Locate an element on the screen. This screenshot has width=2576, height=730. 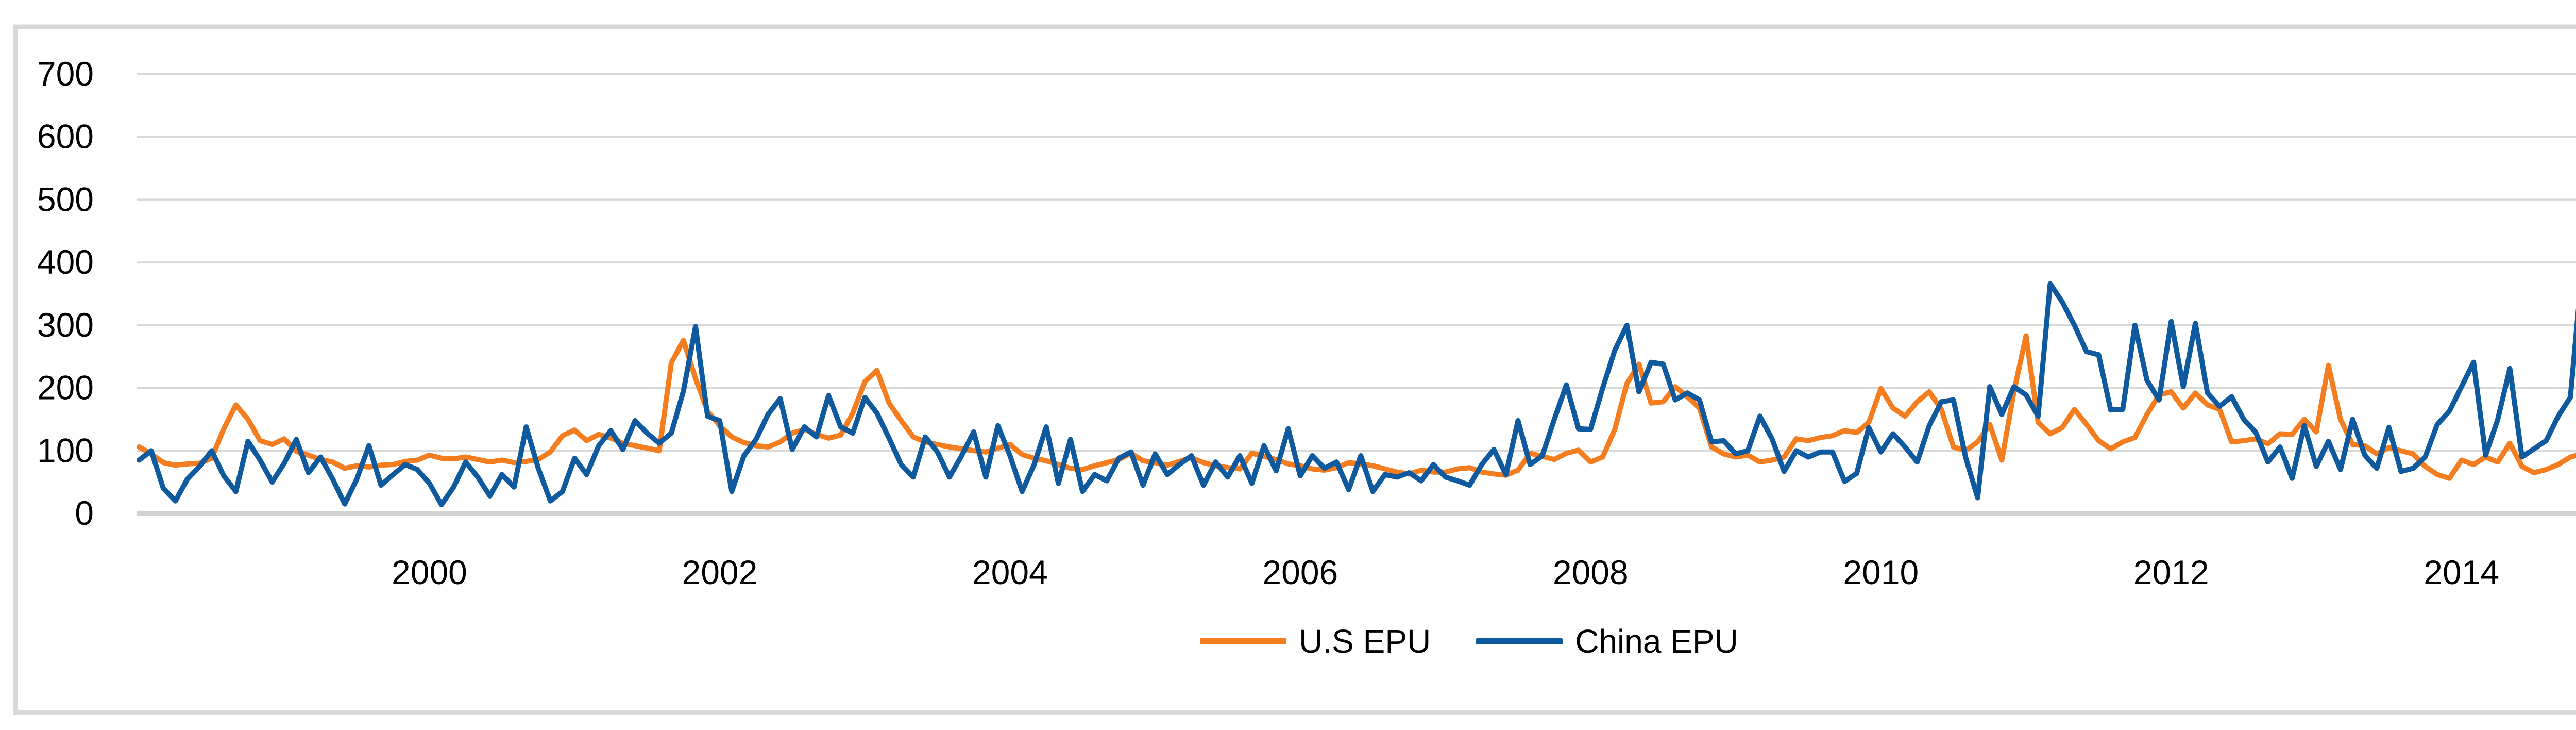
y-tick-label-400: 400 is located at coordinates (65, 262).